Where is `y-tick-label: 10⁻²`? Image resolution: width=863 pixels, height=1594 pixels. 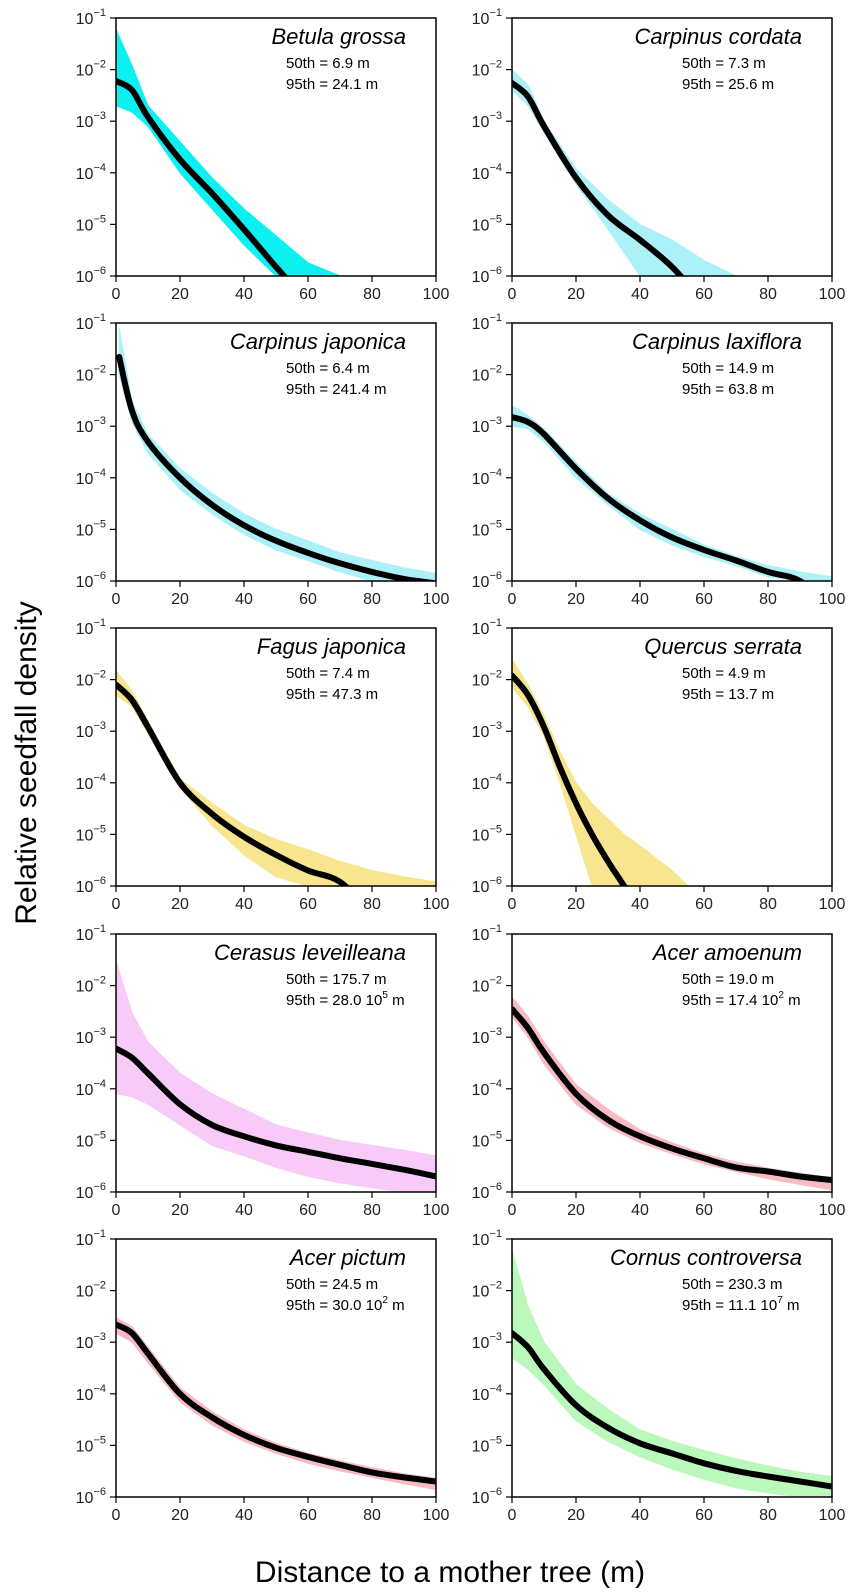
y-tick-label: 10⁻² is located at coordinates (91, 679).